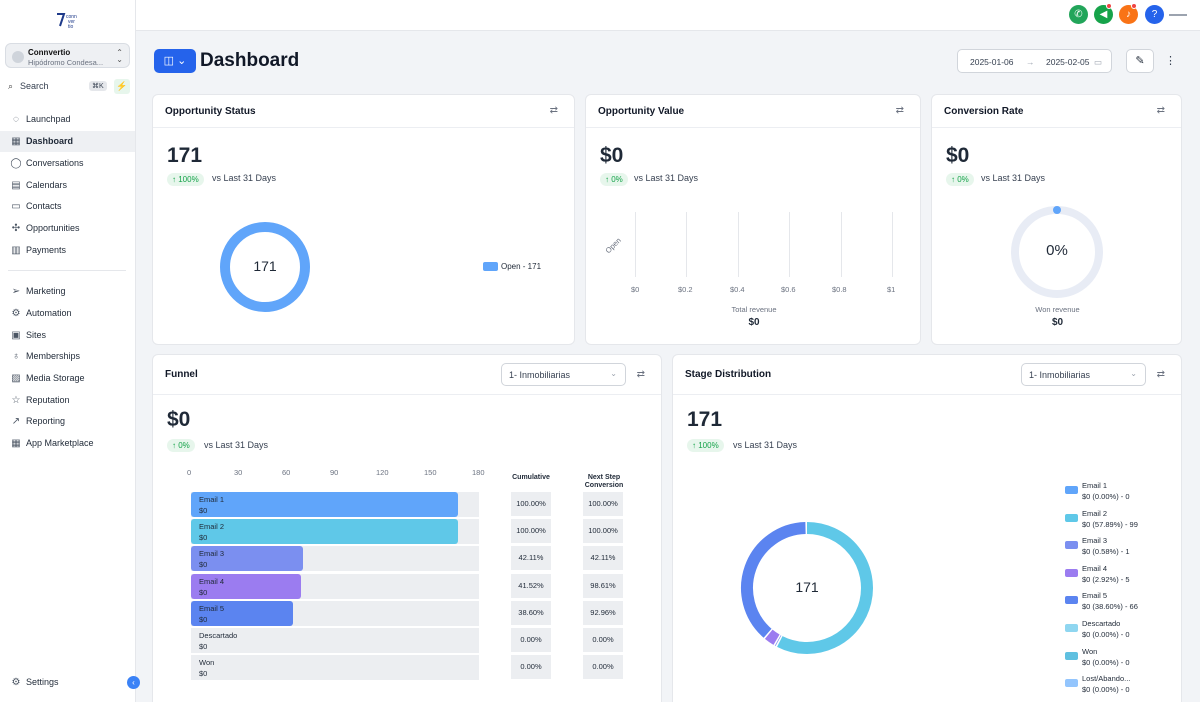  Describe the element at coordinates (67, 55) in the screenshot. I see `location-switcher: Connvertio Hipódromo Condesa... ⌃ ⌄` at that location.